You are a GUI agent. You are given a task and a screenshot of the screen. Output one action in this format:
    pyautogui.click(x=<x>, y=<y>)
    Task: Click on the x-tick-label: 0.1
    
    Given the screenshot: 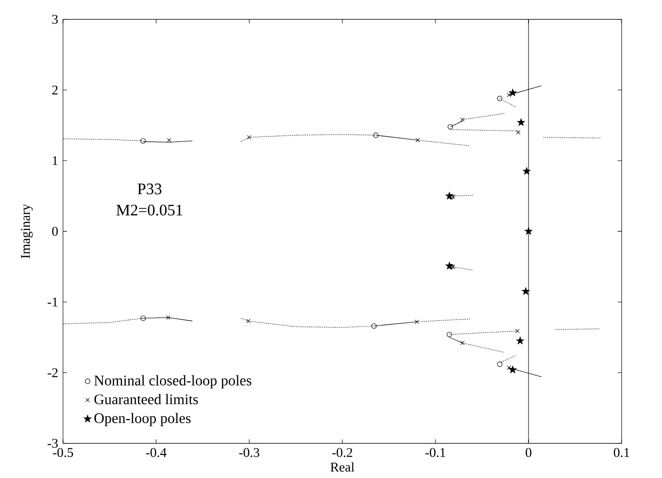 What is the action you would take?
    pyautogui.click(x=622, y=453)
    